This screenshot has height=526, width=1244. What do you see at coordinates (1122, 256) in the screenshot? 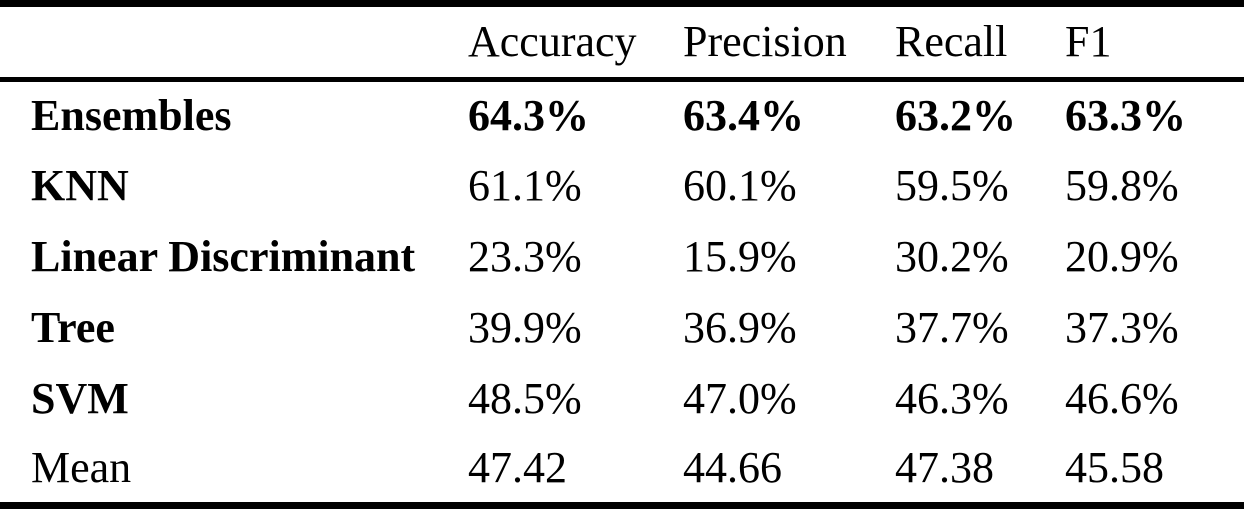
I see `metric-value: 20.9%` at bounding box center [1122, 256].